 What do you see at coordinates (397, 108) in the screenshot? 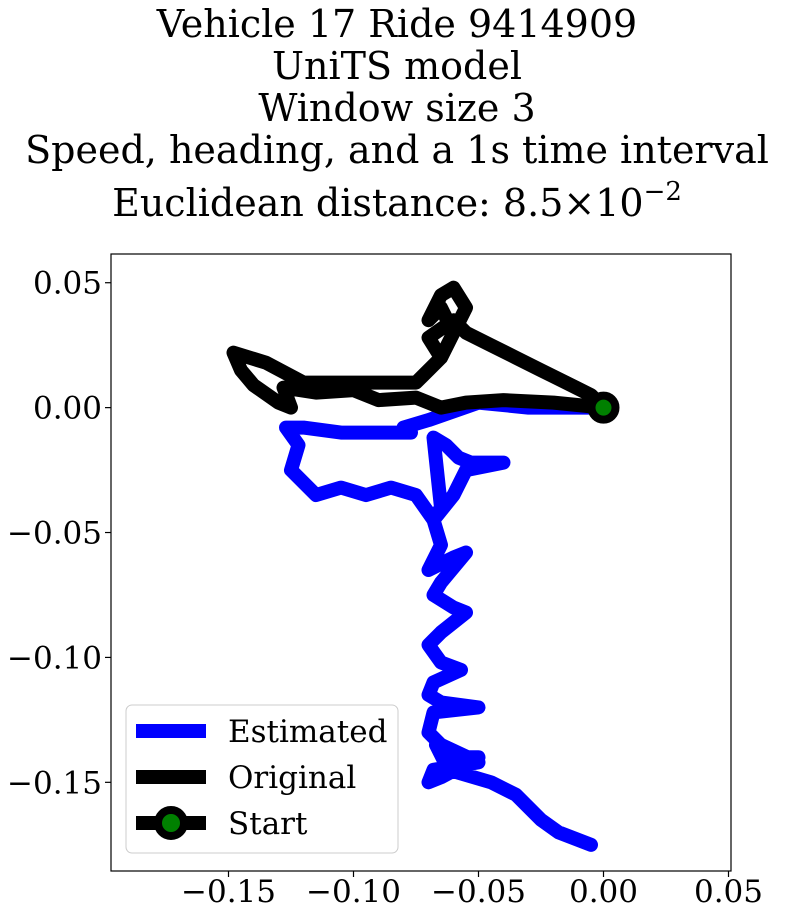
I see `title-line-3: Window size 3` at bounding box center [397, 108].